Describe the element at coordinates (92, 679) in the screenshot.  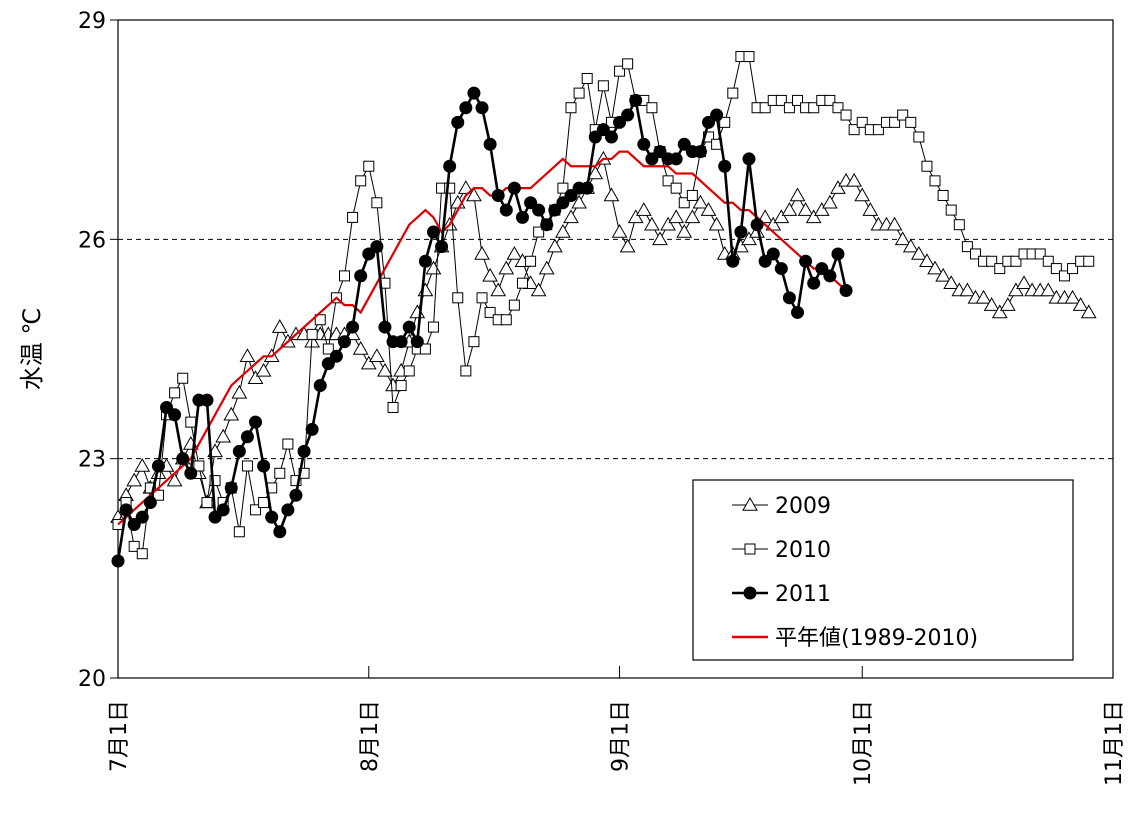
I see `y-tick-label: 20` at that location.